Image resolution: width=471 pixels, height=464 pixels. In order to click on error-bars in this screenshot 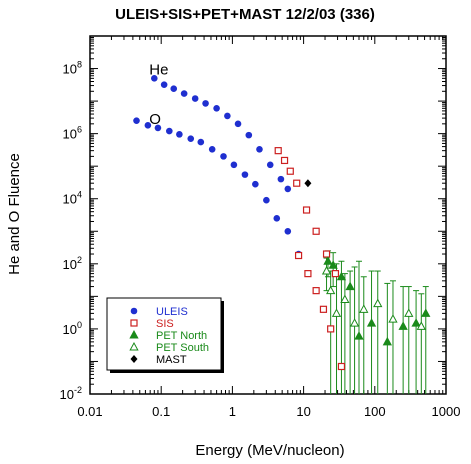, I will do `click(376, 322)`.